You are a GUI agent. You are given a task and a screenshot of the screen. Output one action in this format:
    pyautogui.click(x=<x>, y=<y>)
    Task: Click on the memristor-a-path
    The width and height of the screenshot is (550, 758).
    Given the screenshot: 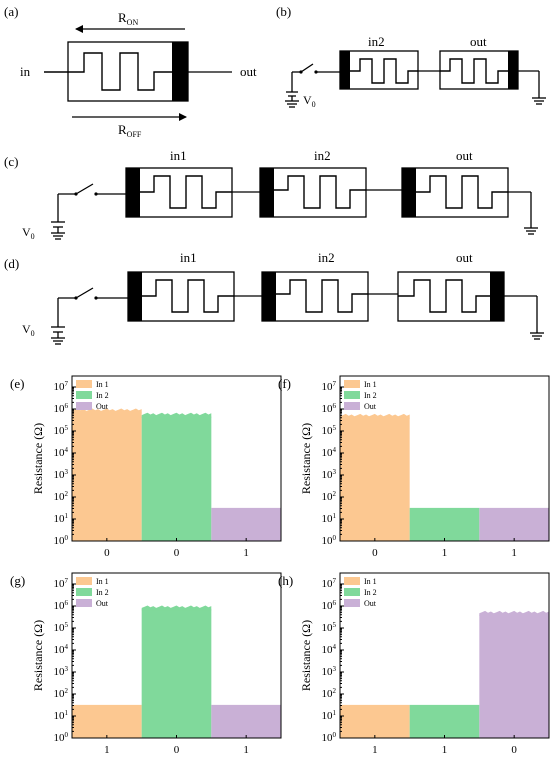 What is the action you would take?
    pyautogui.click(x=108, y=71)
    